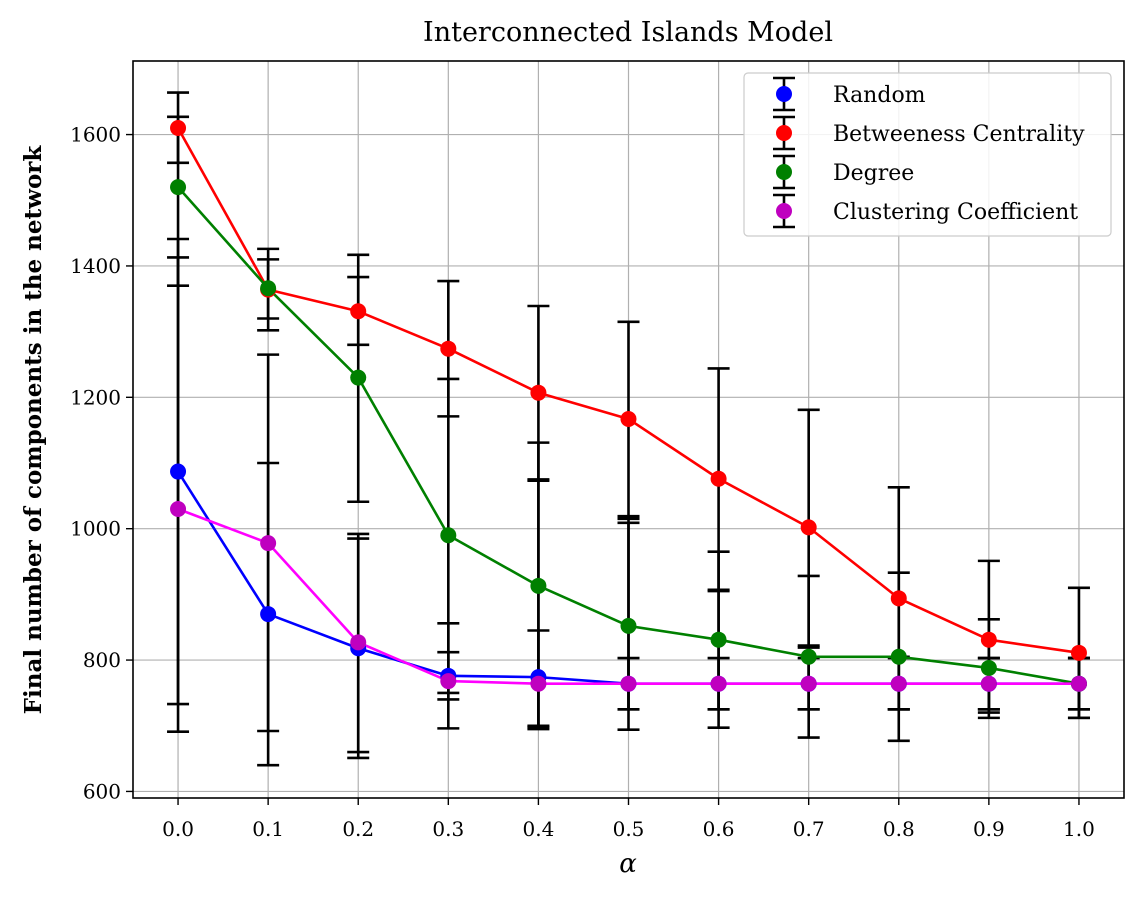  I want to click on legend-label-degree: Degree, so click(873, 173).